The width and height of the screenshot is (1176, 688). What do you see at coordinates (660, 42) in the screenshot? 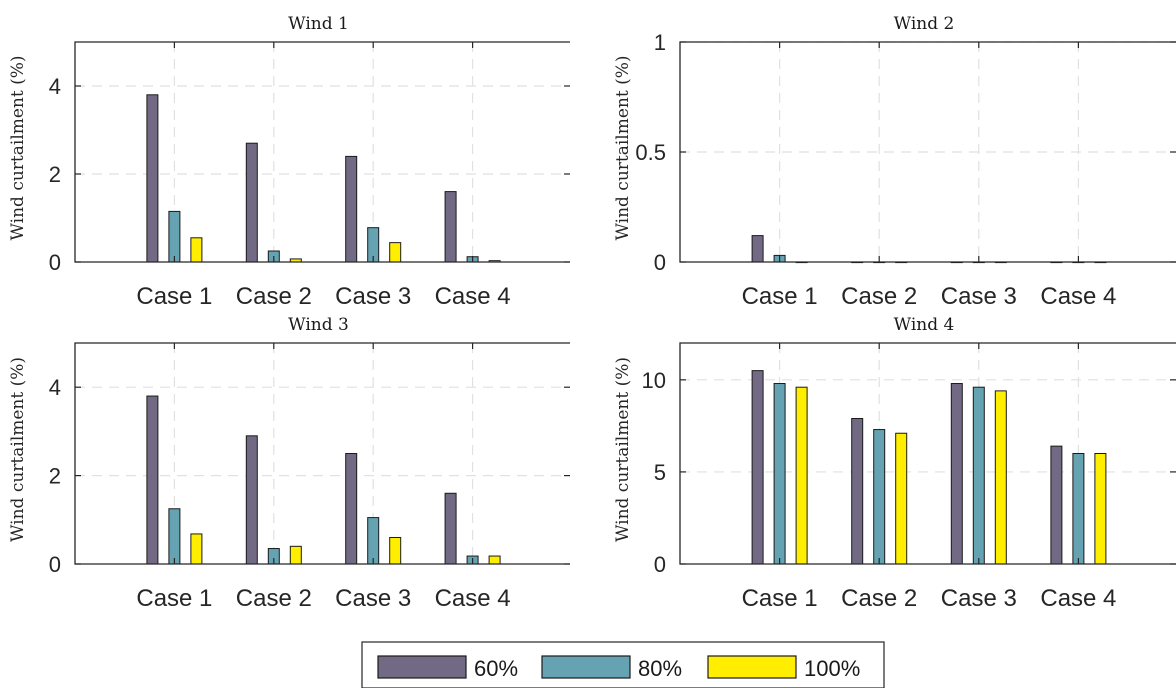
I see `y-tick-label: 1` at bounding box center [660, 42].